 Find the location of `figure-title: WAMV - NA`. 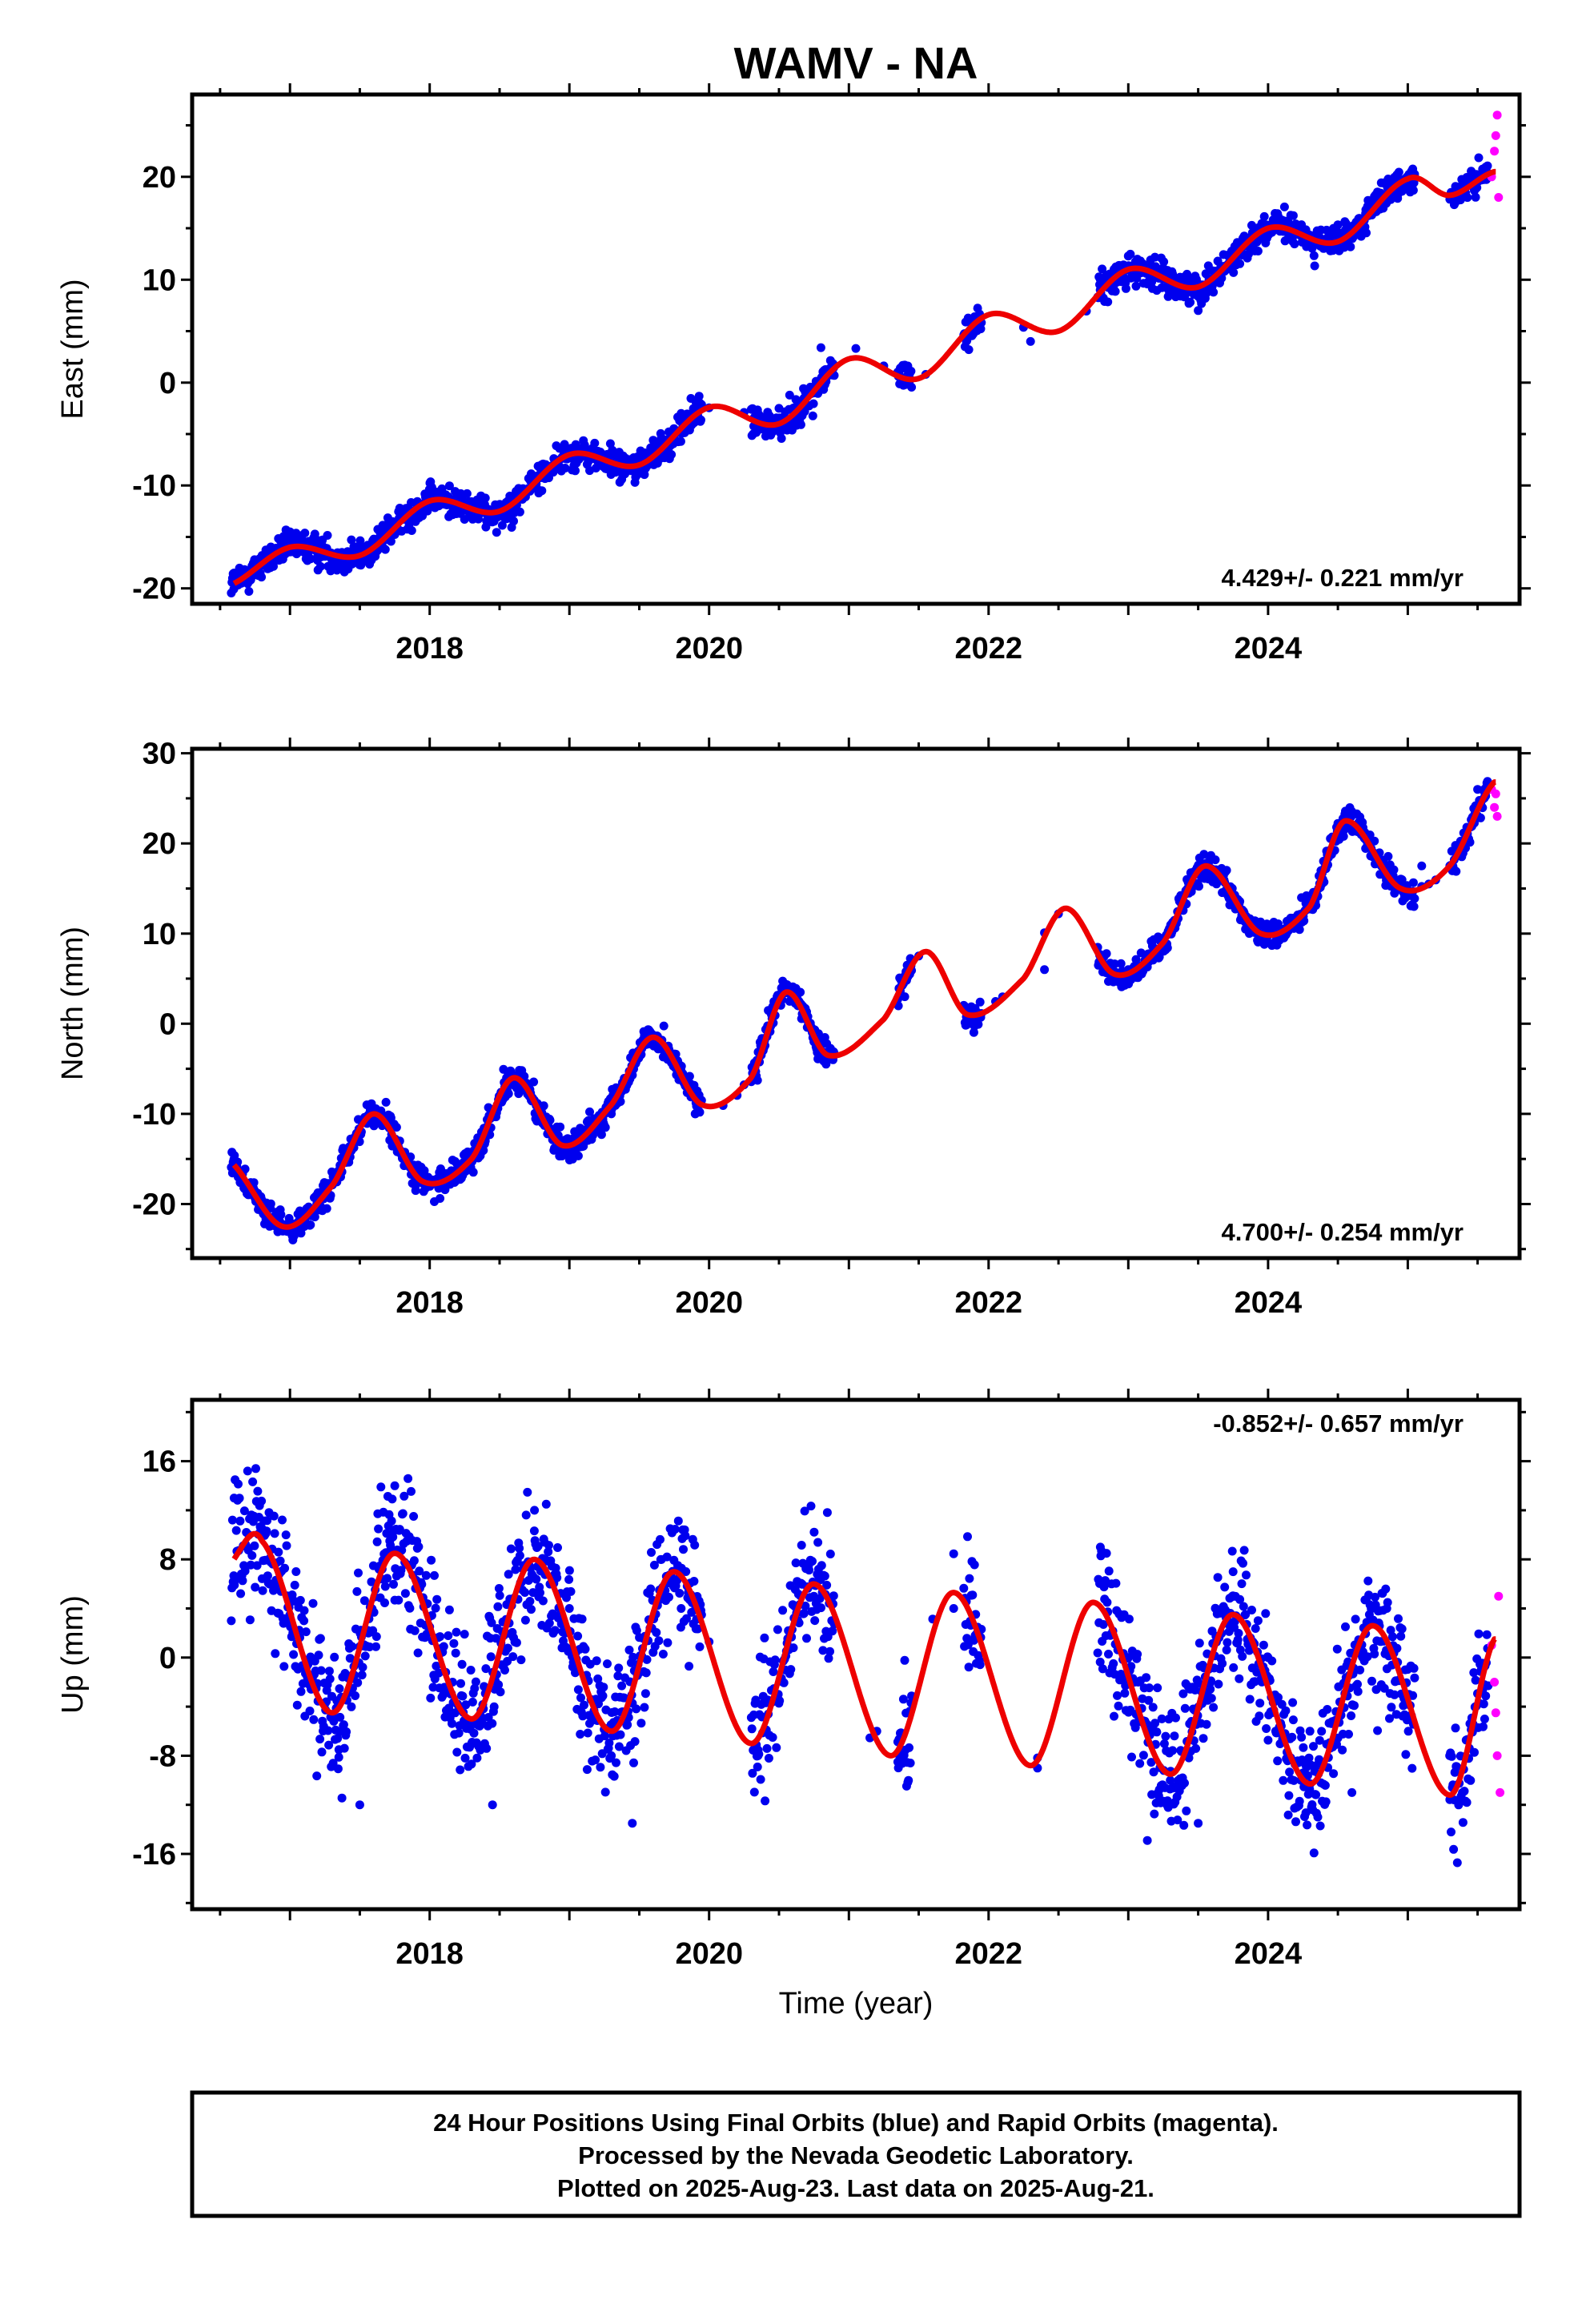

figure-title: WAMV - NA is located at coordinates (856, 63).